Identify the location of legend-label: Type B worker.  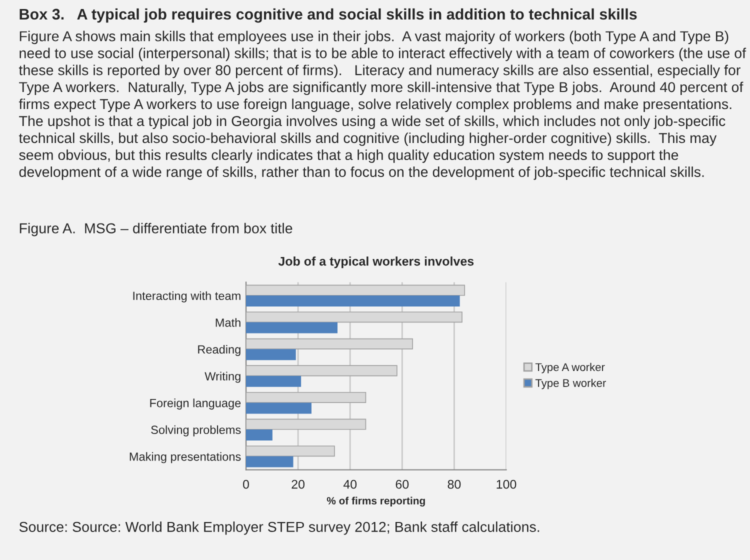
(570, 384).